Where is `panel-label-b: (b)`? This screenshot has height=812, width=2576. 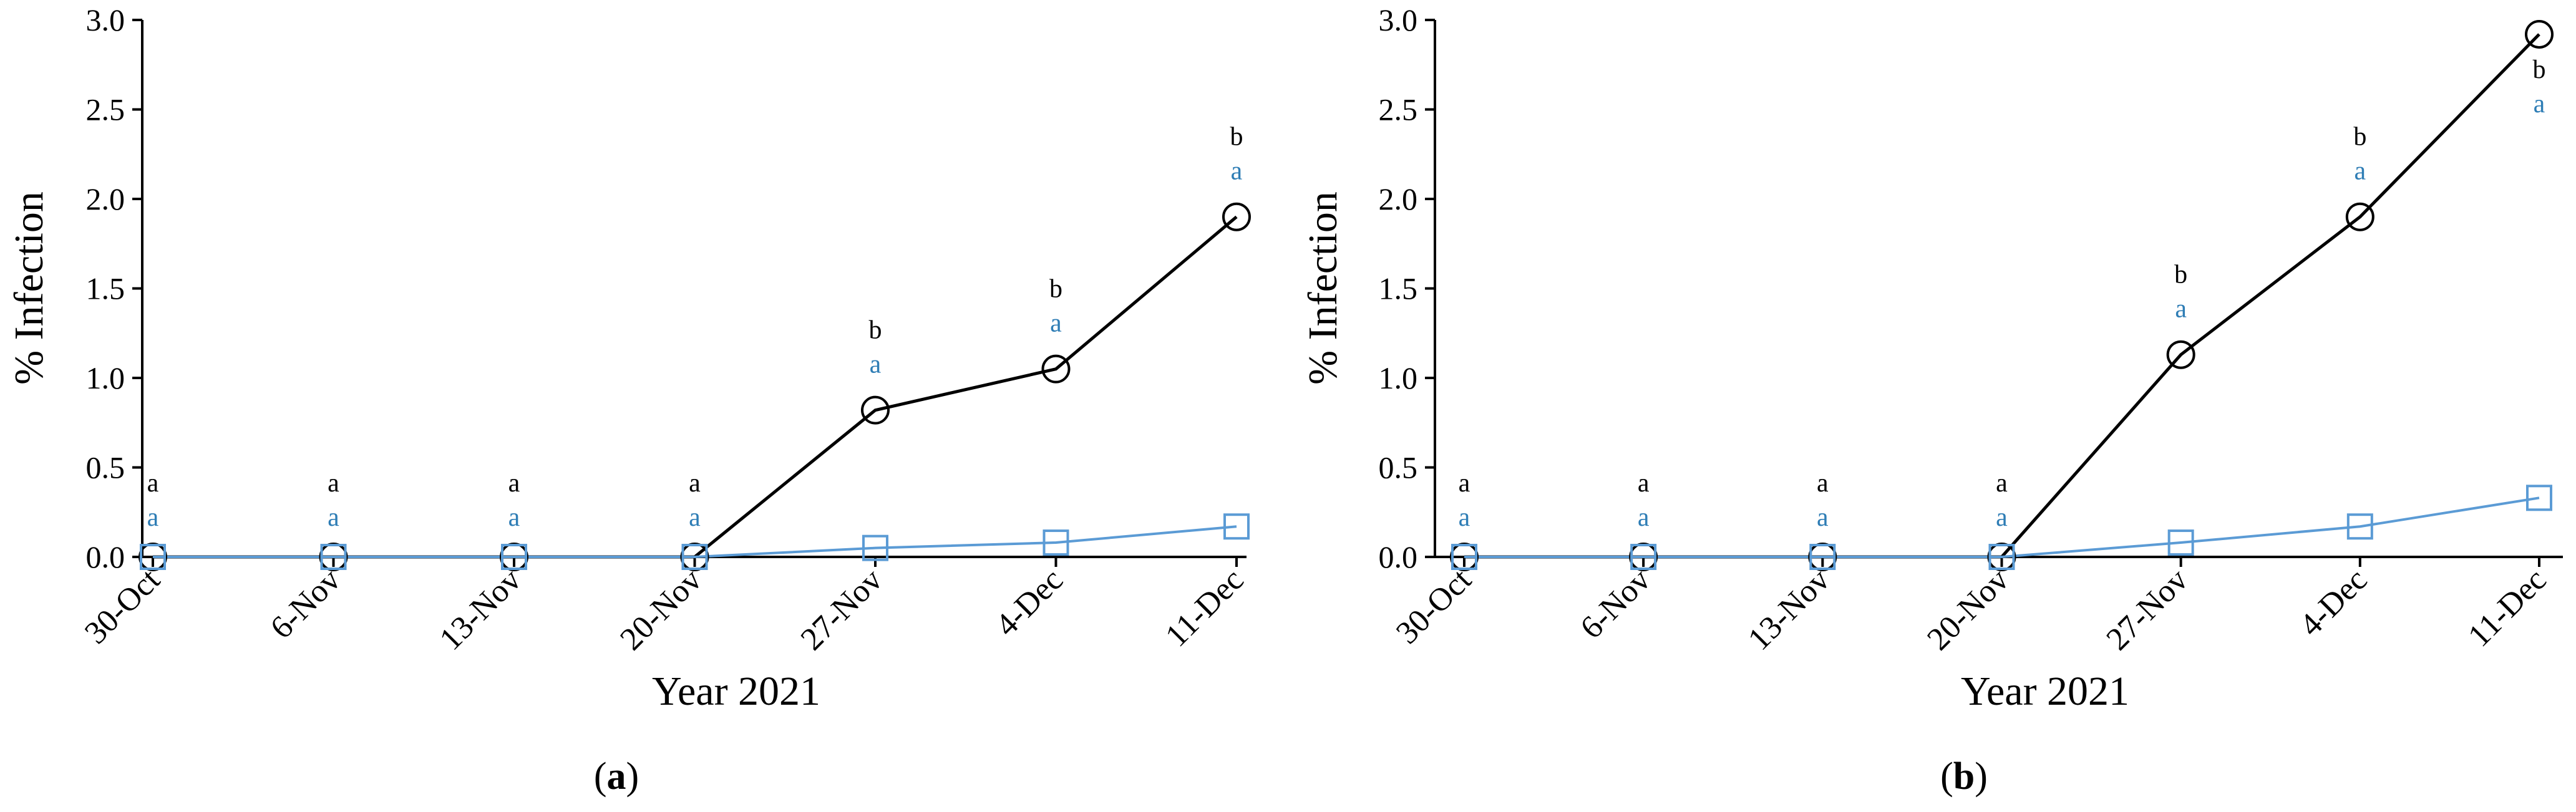
panel-label-b: (b) is located at coordinates (1964, 776).